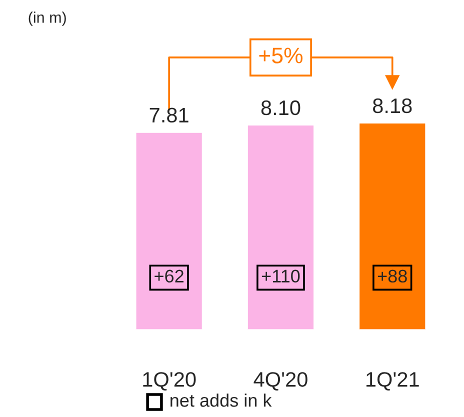 This screenshot has width=464, height=417. Describe the element at coordinates (392, 381) in the screenshot. I see `x-tick-label: 1Q'21` at that location.